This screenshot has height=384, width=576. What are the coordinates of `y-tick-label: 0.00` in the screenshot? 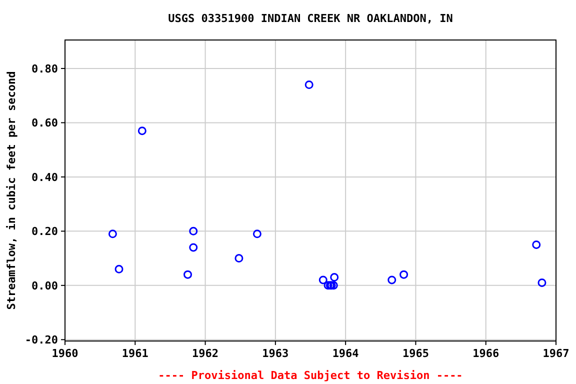 It's located at (45, 285).